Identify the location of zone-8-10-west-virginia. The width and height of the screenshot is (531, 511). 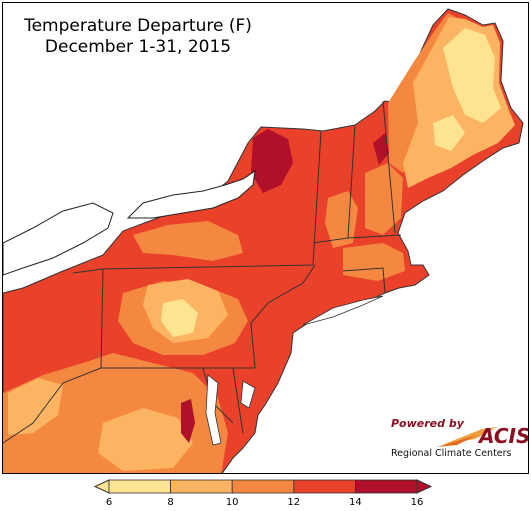
(35, 406).